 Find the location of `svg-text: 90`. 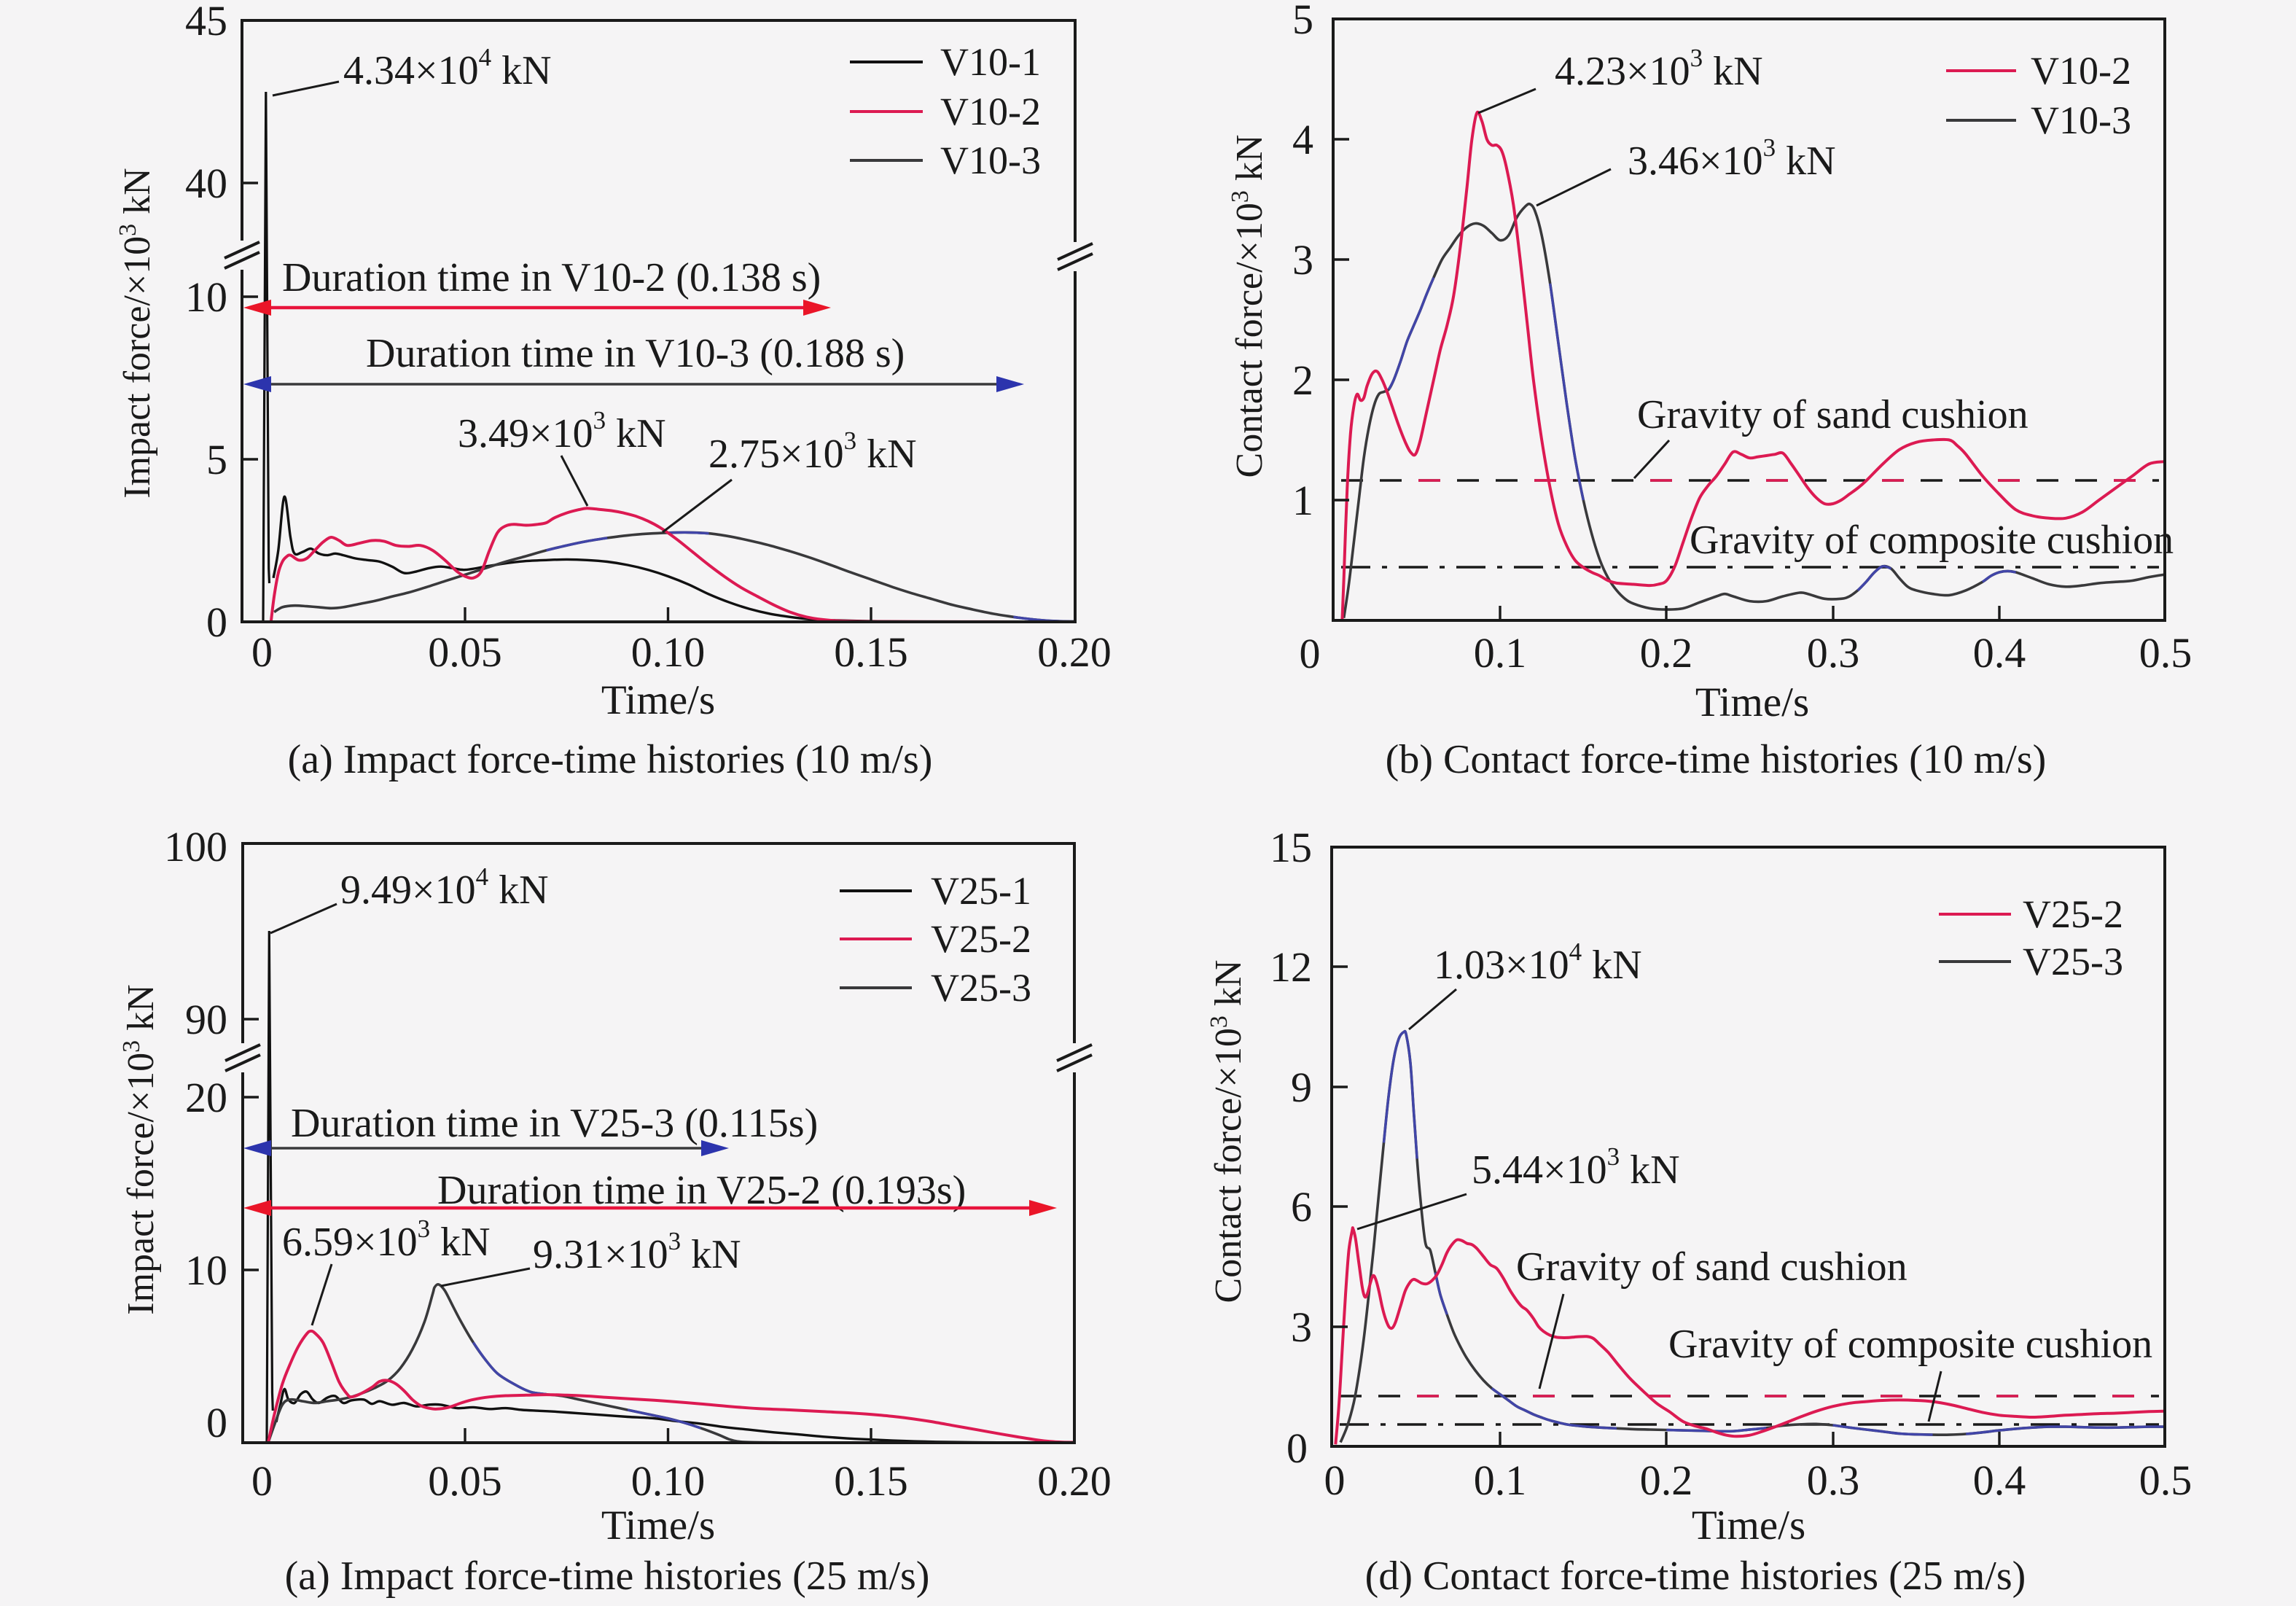

svg-text: 90 is located at coordinates (206, 1019).